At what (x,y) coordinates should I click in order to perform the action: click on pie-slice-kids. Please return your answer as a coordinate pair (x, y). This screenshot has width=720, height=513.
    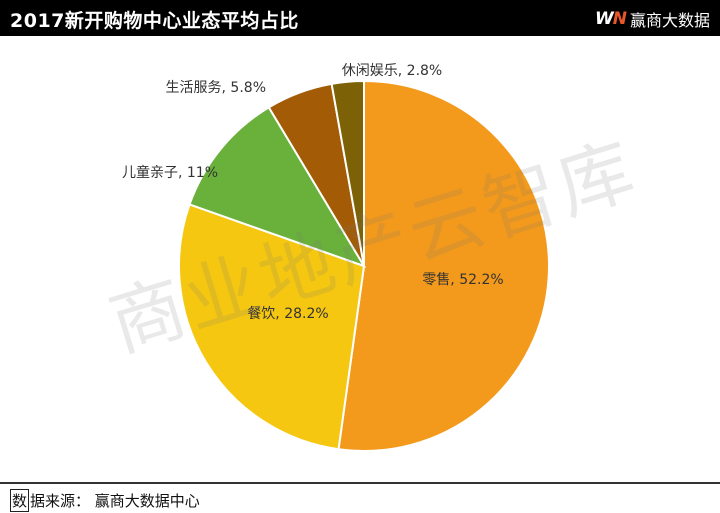
    Looking at the image, I should click on (277, 186).